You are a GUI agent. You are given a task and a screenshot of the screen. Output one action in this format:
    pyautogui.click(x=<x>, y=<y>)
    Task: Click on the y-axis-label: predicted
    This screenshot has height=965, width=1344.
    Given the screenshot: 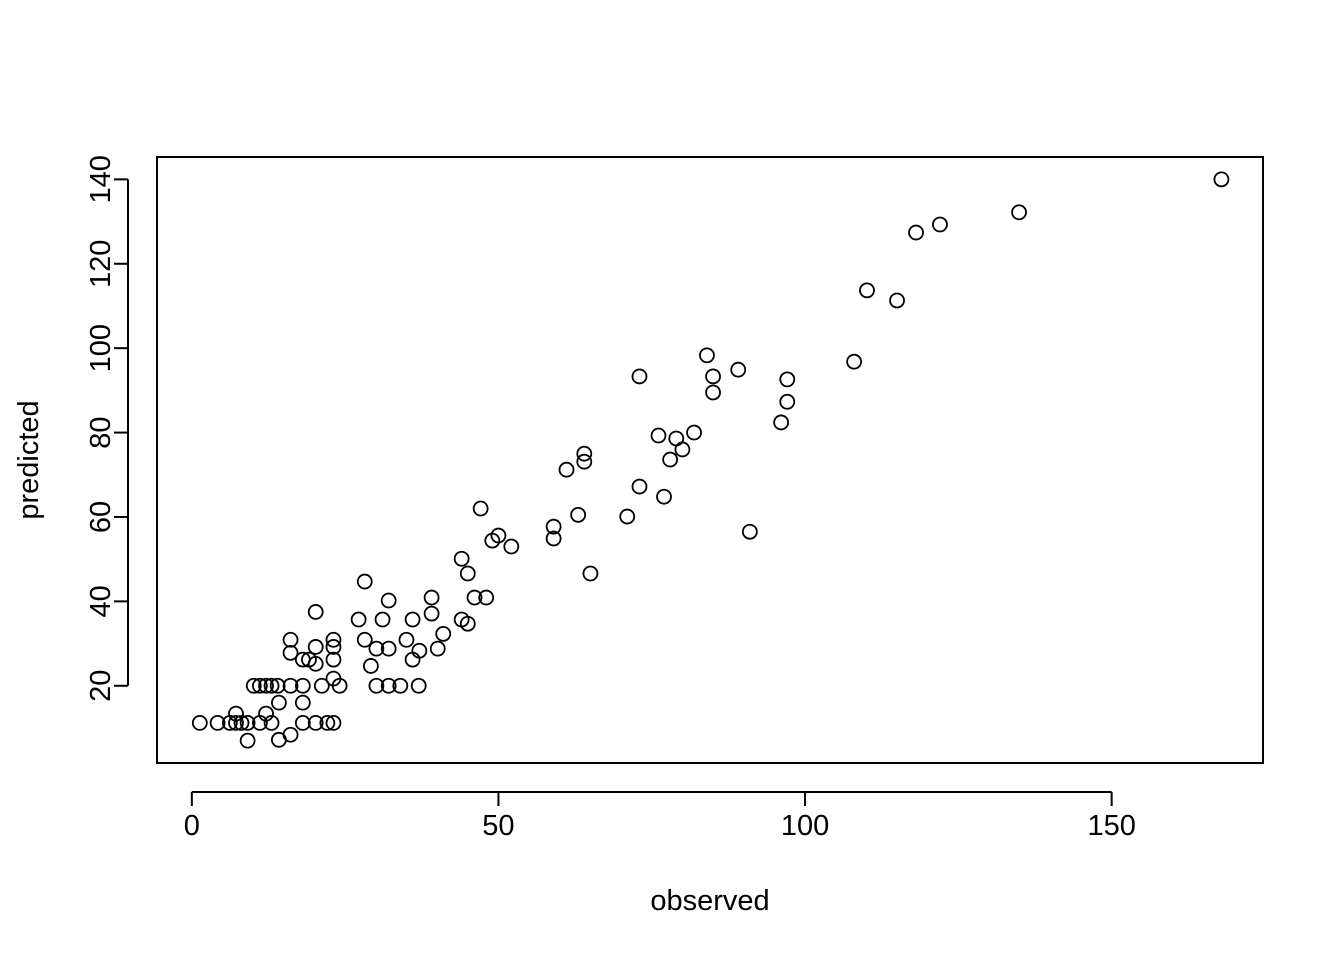 What is the action you would take?
    pyautogui.click(x=29, y=459)
    